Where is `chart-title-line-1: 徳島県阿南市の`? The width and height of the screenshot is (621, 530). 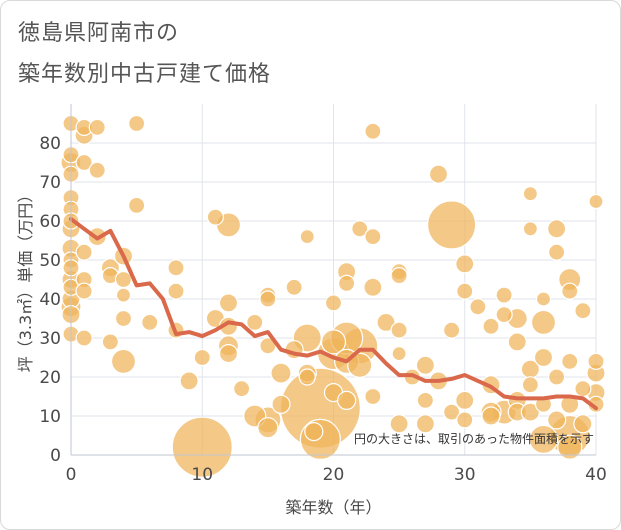
chart-title-line-1: 徳島県阿南市の is located at coordinates (99, 33).